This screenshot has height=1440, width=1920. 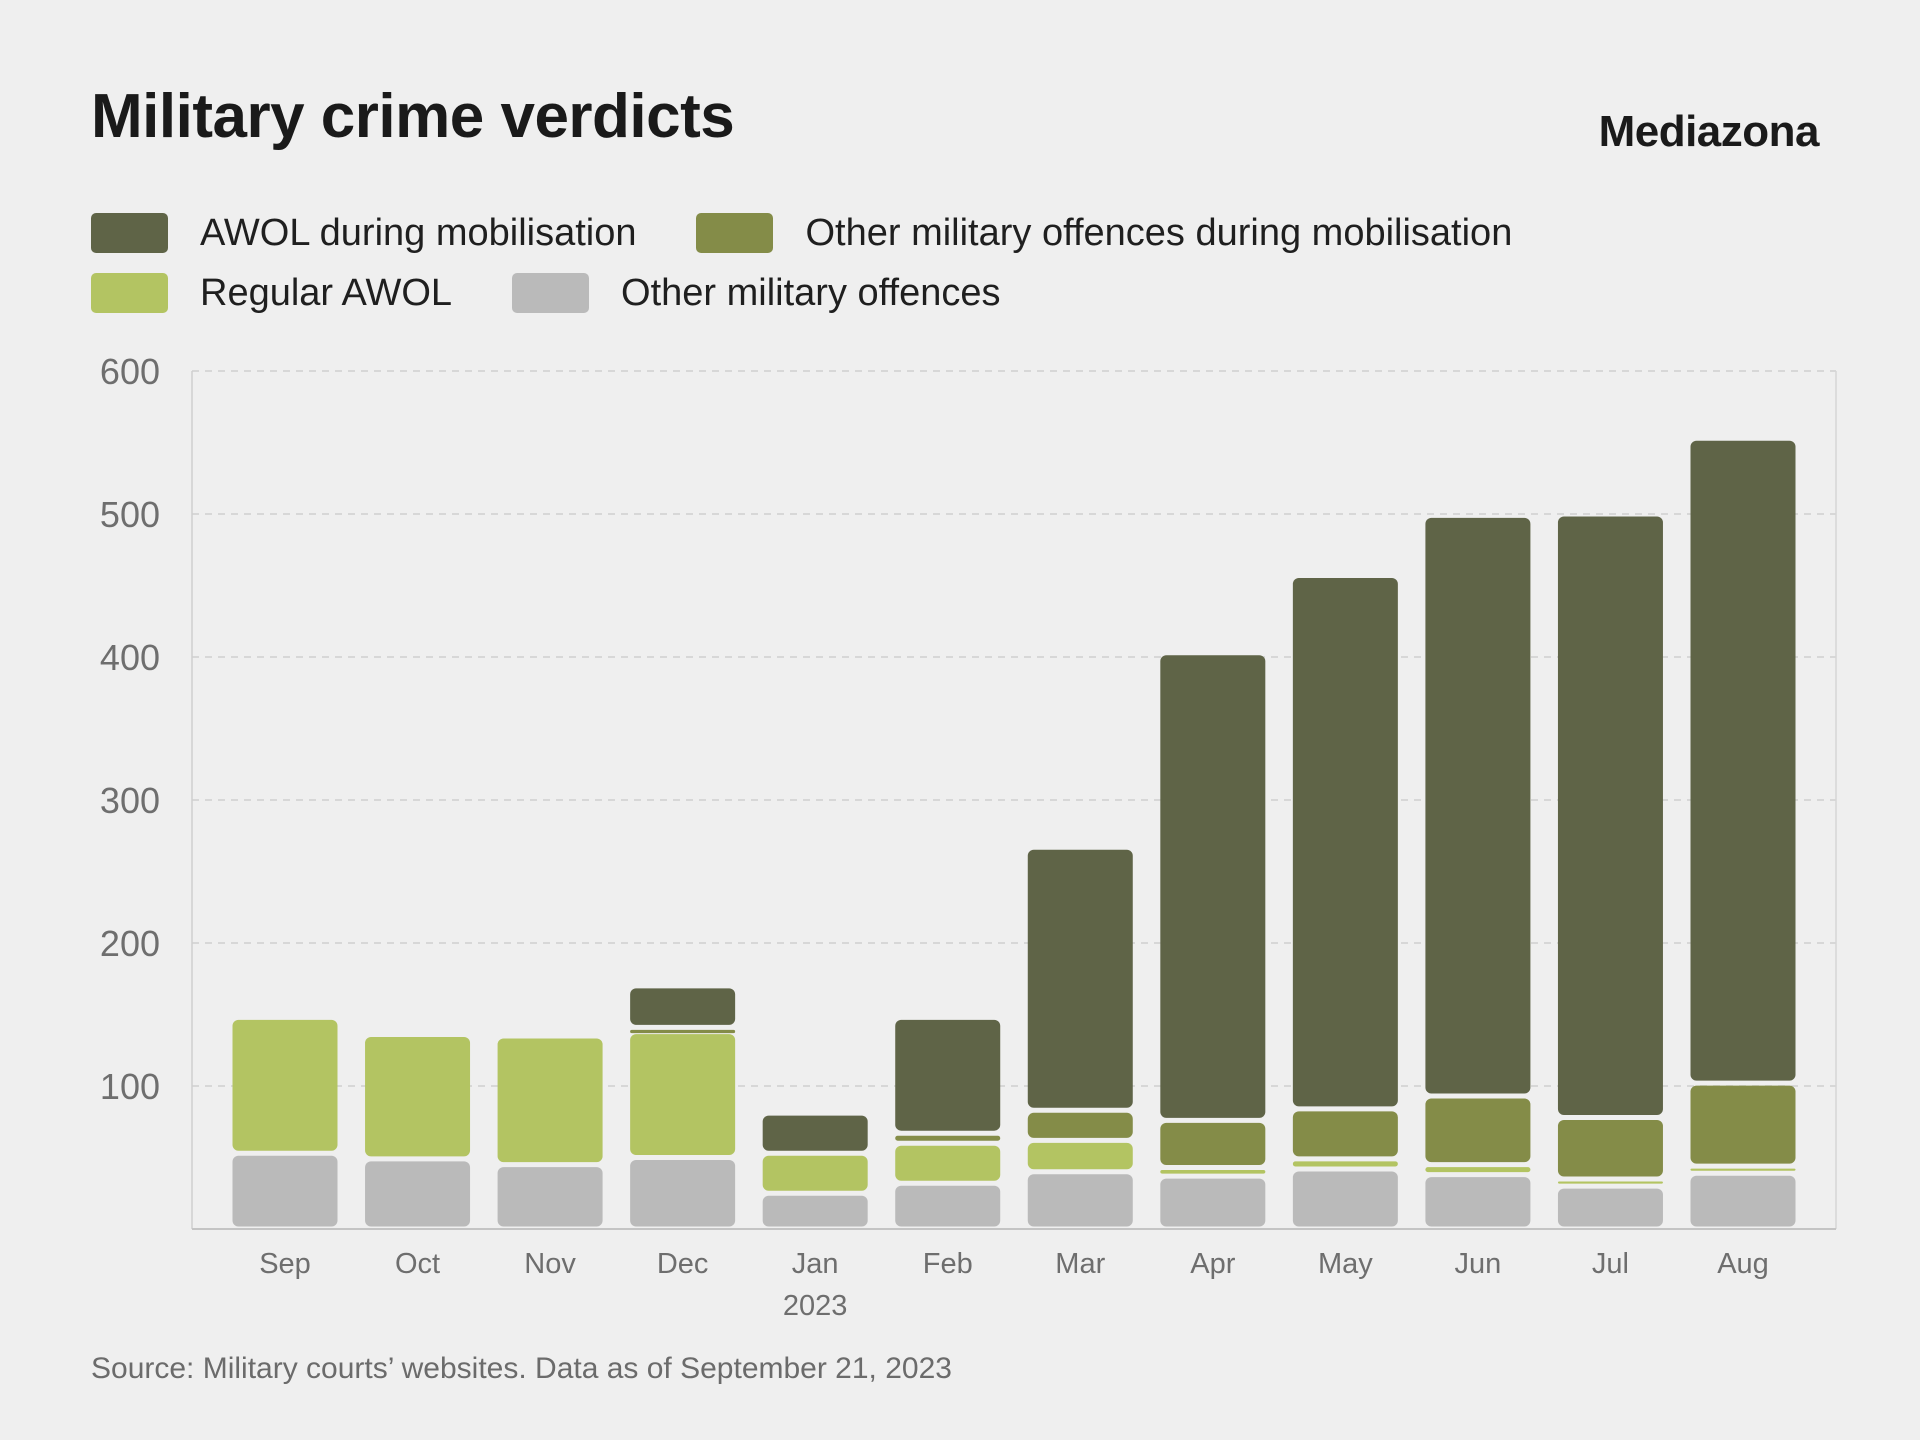 What do you see at coordinates (285, 1264) in the screenshot?
I see `x-tick-label: Sep` at bounding box center [285, 1264].